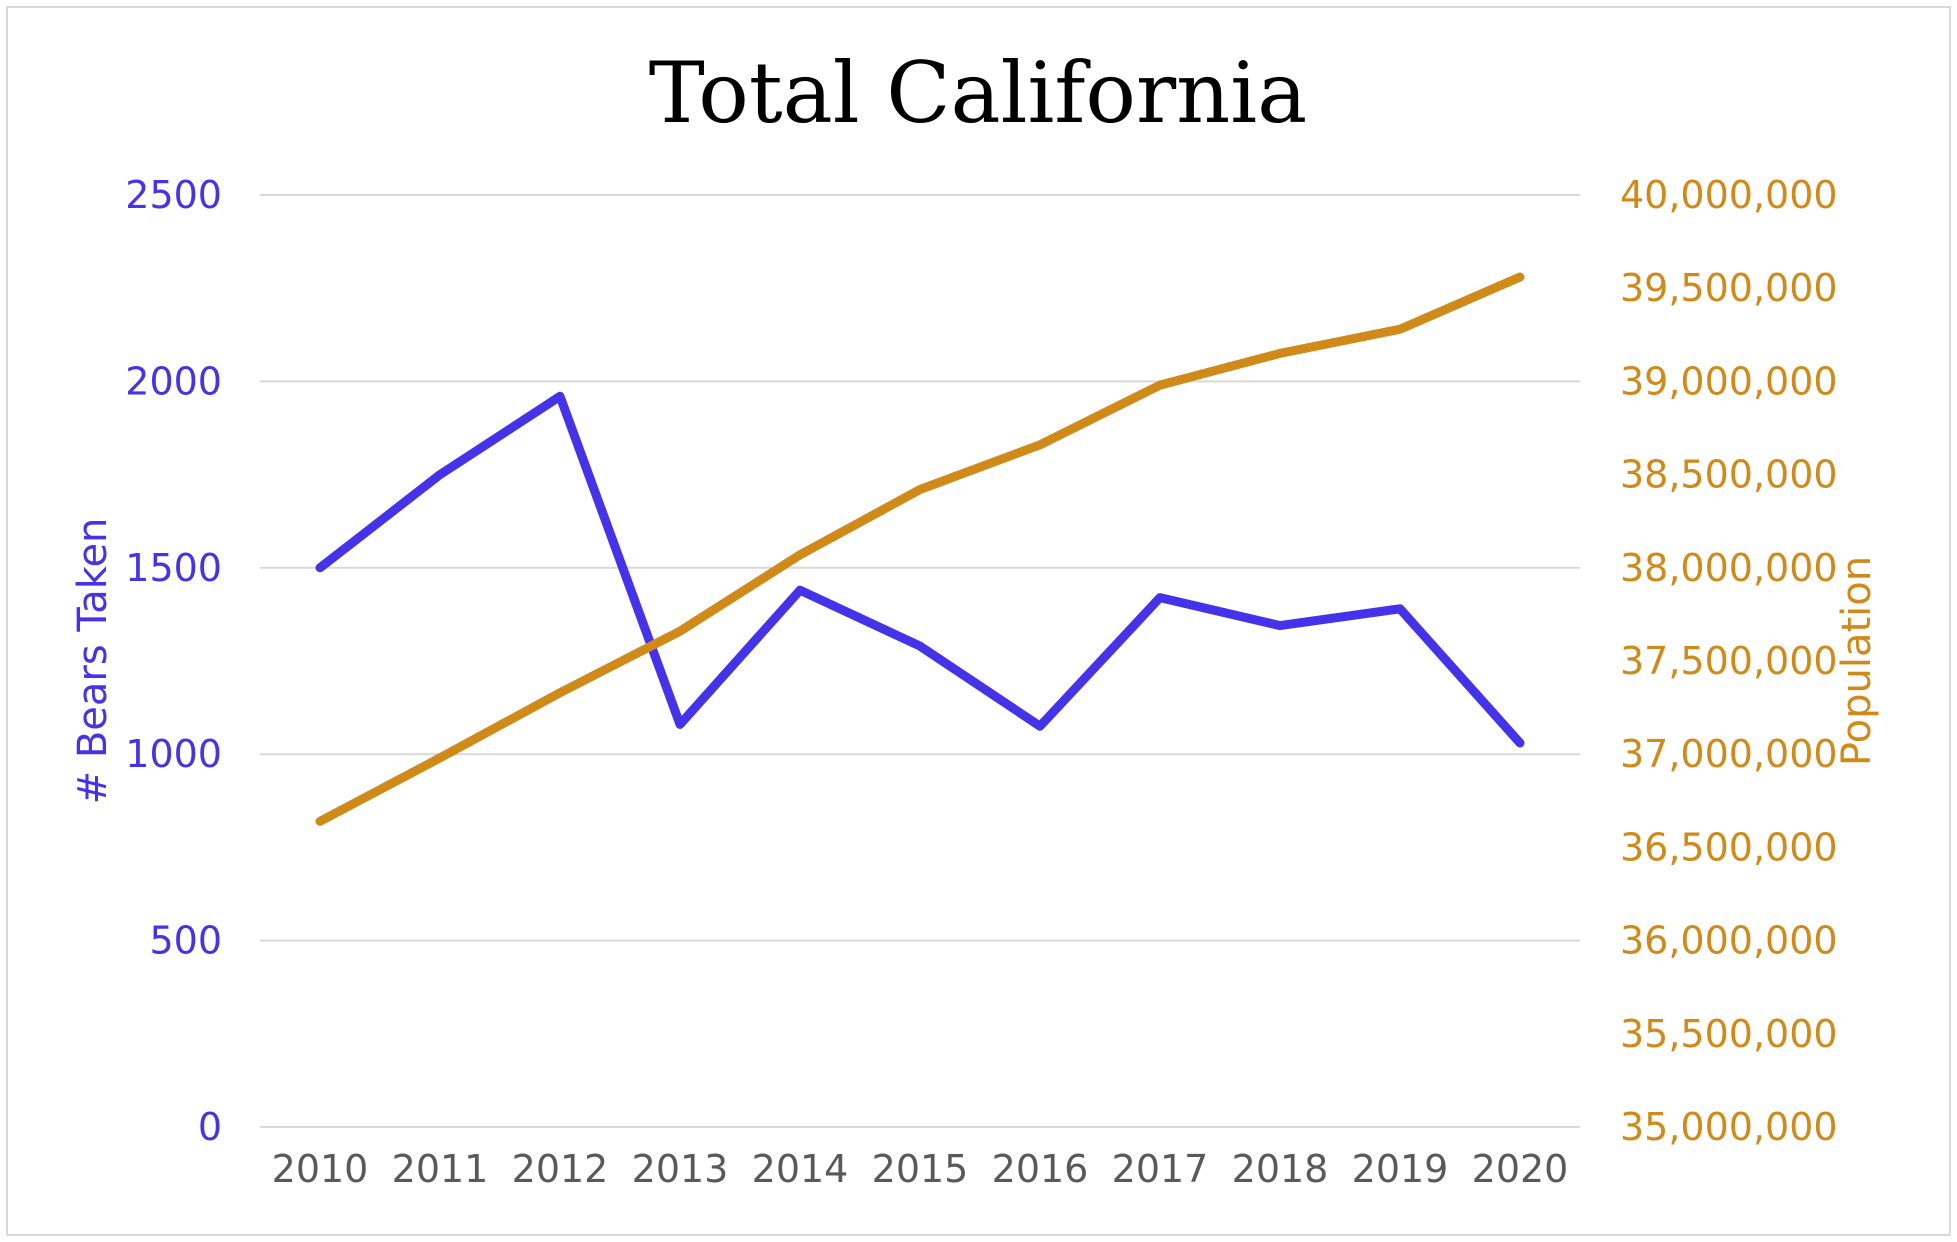  What do you see at coordinates (173, 568) in the screenshot?
I see `y-tick-label: 1500` at bounding box center [173, 568].